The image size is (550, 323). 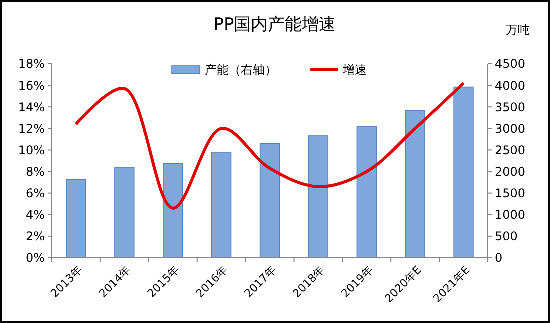 What do you see at coordinates (31, 107) in the screenshot?
I see `y-tick-label: 14%` at bounding box center [31, 107].